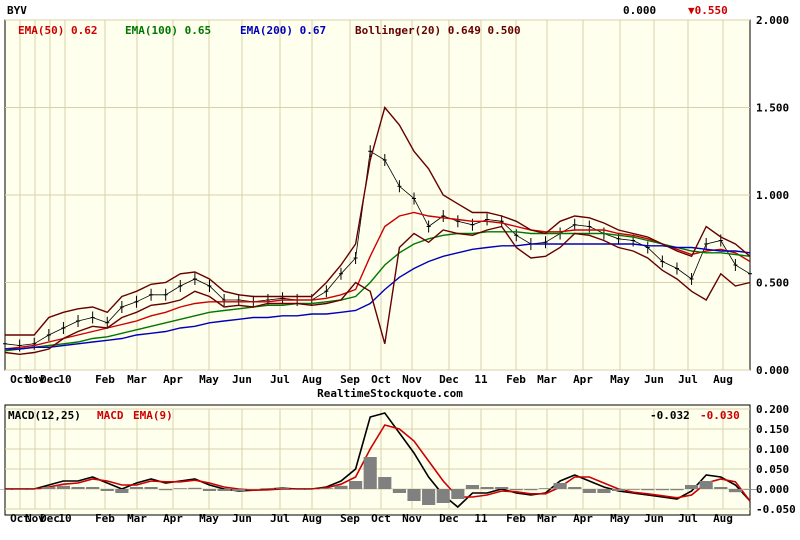 This screenshot has height=540, width=800. I want to click on macd-legend-ema9: EMA(9), so click(153, 415).